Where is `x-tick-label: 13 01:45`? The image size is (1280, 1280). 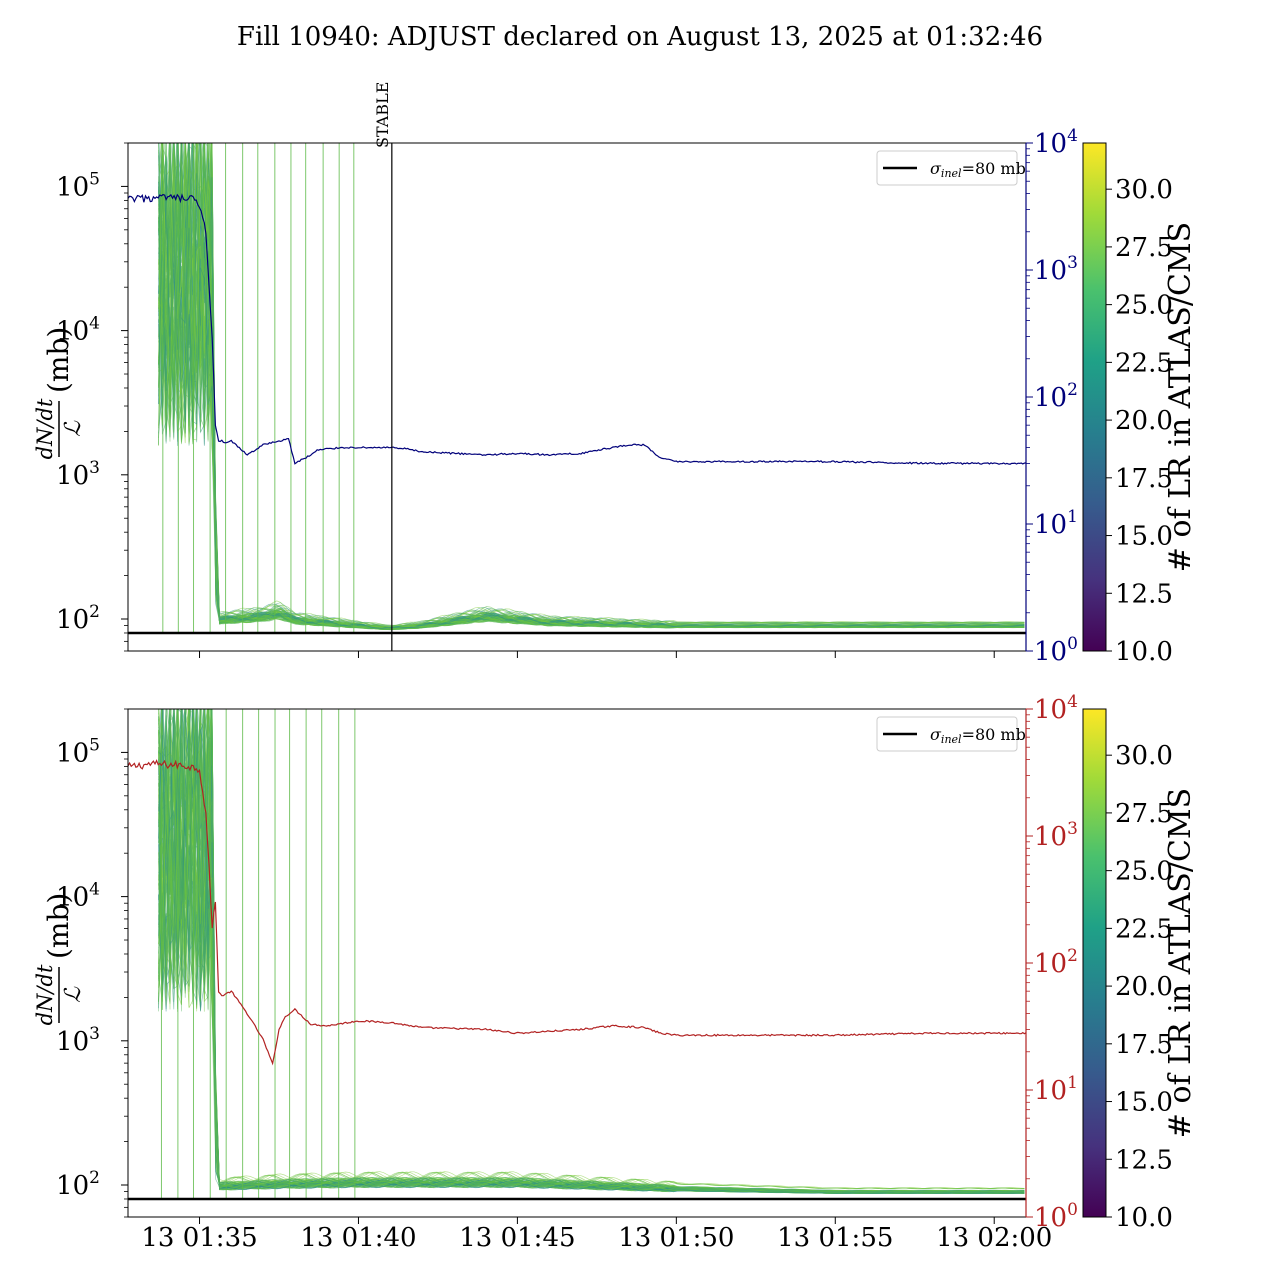 x-tick-label: 13 01:45 is located at coordinates (517, 1238).